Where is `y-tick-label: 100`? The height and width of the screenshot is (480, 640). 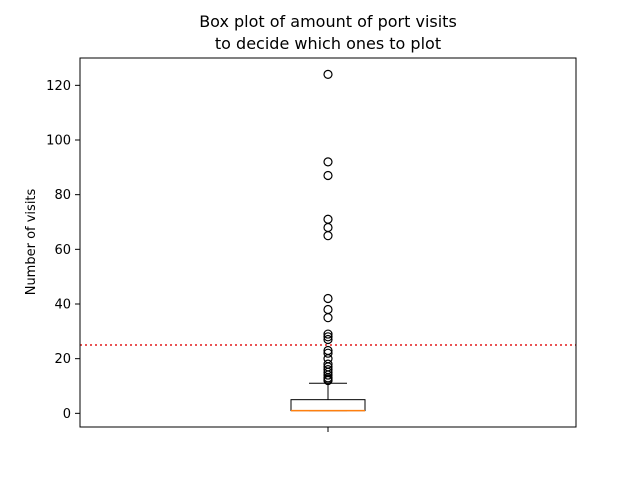
y-tick-label: 100 is located at coordinates (58, 141).